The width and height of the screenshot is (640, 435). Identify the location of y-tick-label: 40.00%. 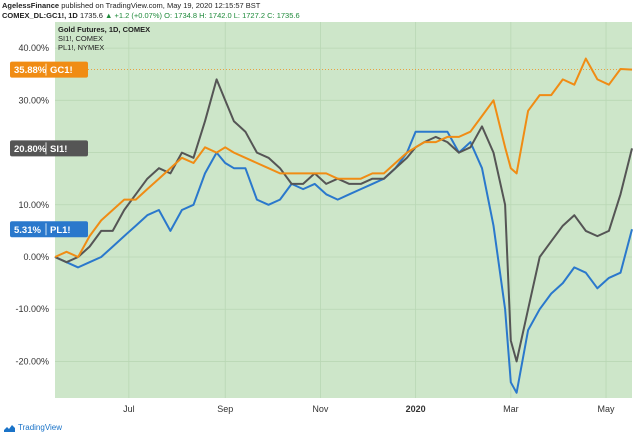
(33, 48).